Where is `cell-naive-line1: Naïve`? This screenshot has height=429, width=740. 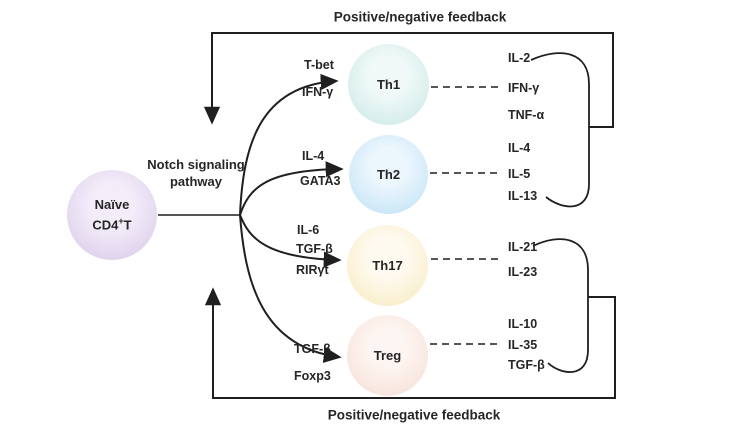 cell-naive-line1: Naïve is located at coordinates (112, 204).